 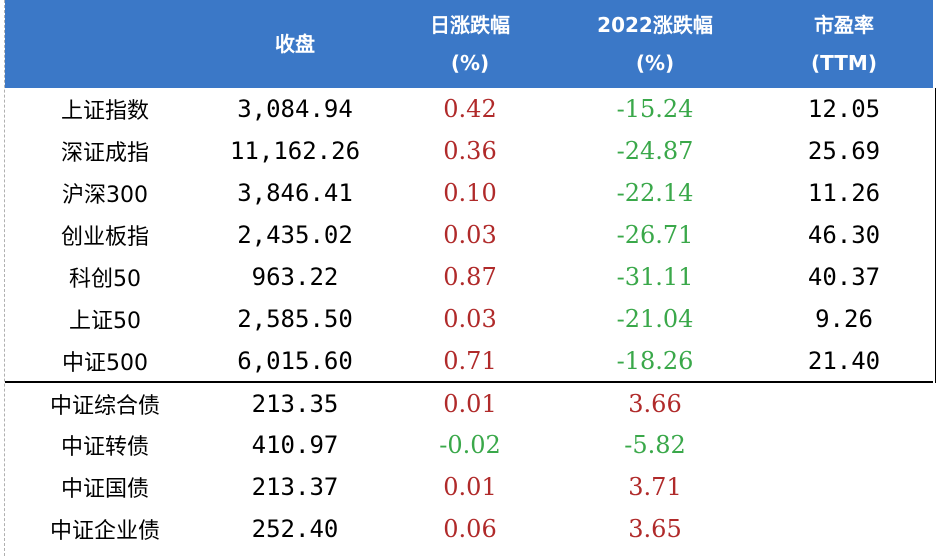 What do you see at coordinates (105, 363) in the screenshot?
I see `index-name-cell: 中证500` at bounding box center [105, 363].